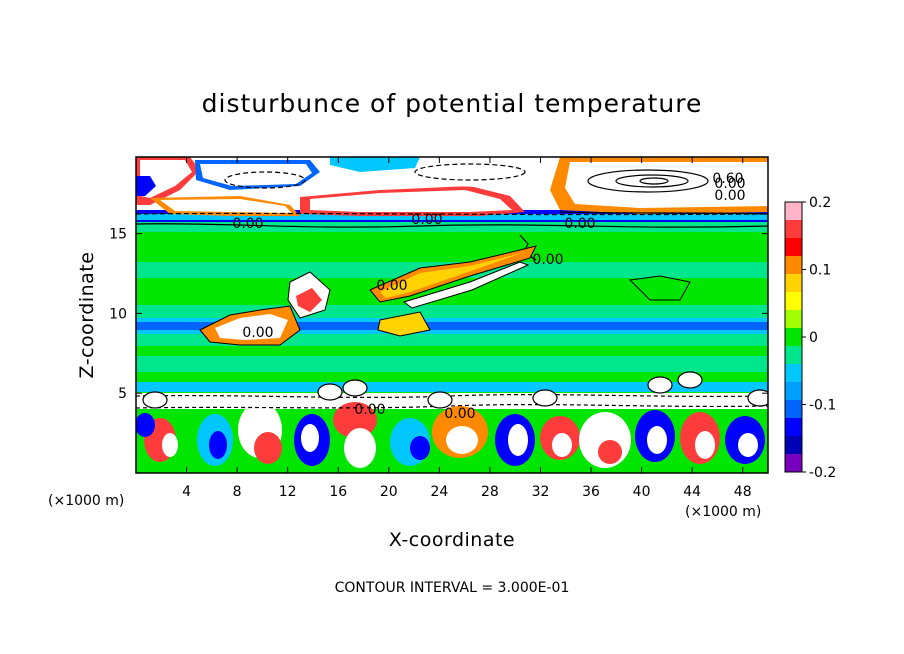 This screenshot has height=654, width=904. Describe the element at coordinates (822, 406) in the screenshot. I see `colorbar-tick-label: -0.1` at that location.